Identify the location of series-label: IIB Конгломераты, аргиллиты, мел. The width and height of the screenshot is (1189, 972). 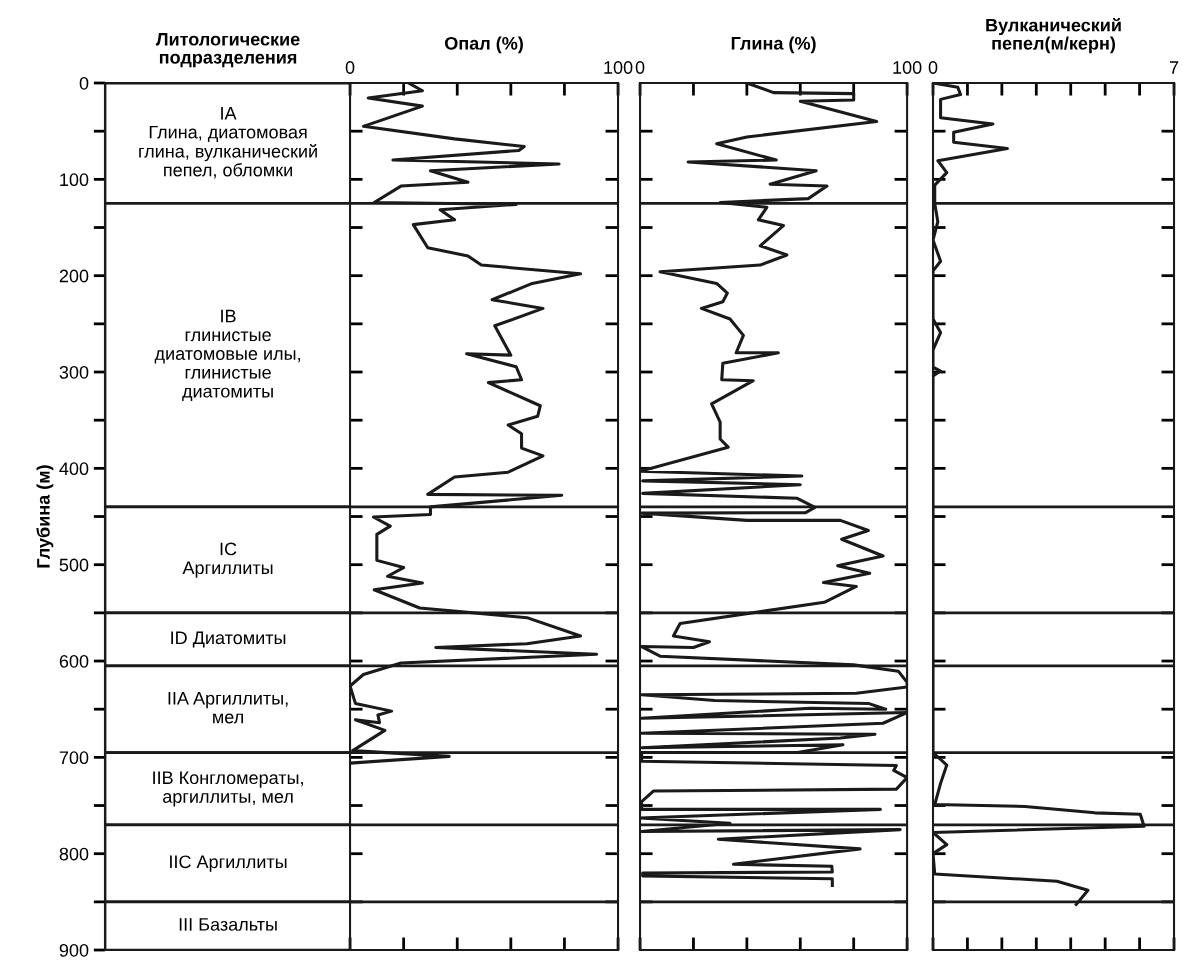
(228, 789).